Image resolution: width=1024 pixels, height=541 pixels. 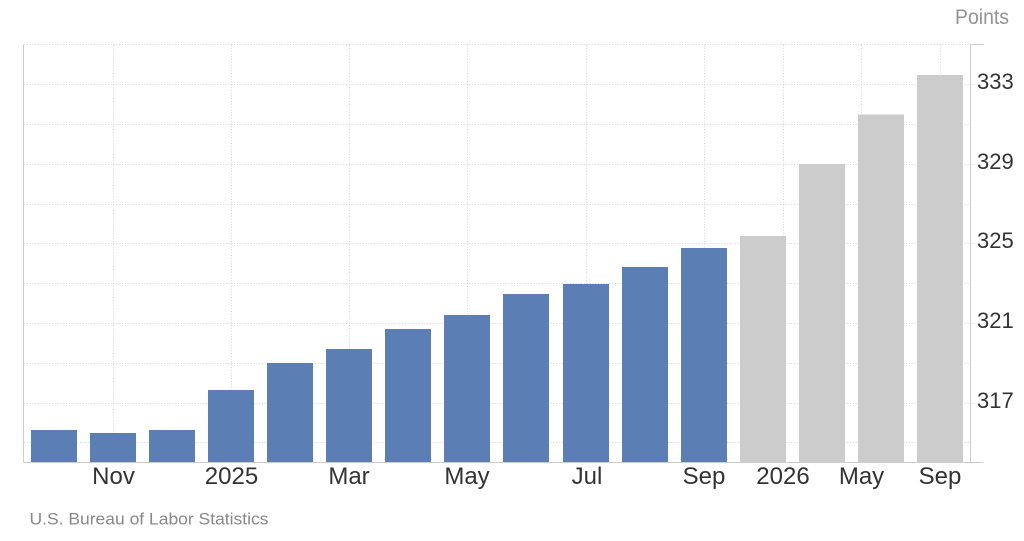 I want to click on svg-text: 2026, so click(x=782, y=476).